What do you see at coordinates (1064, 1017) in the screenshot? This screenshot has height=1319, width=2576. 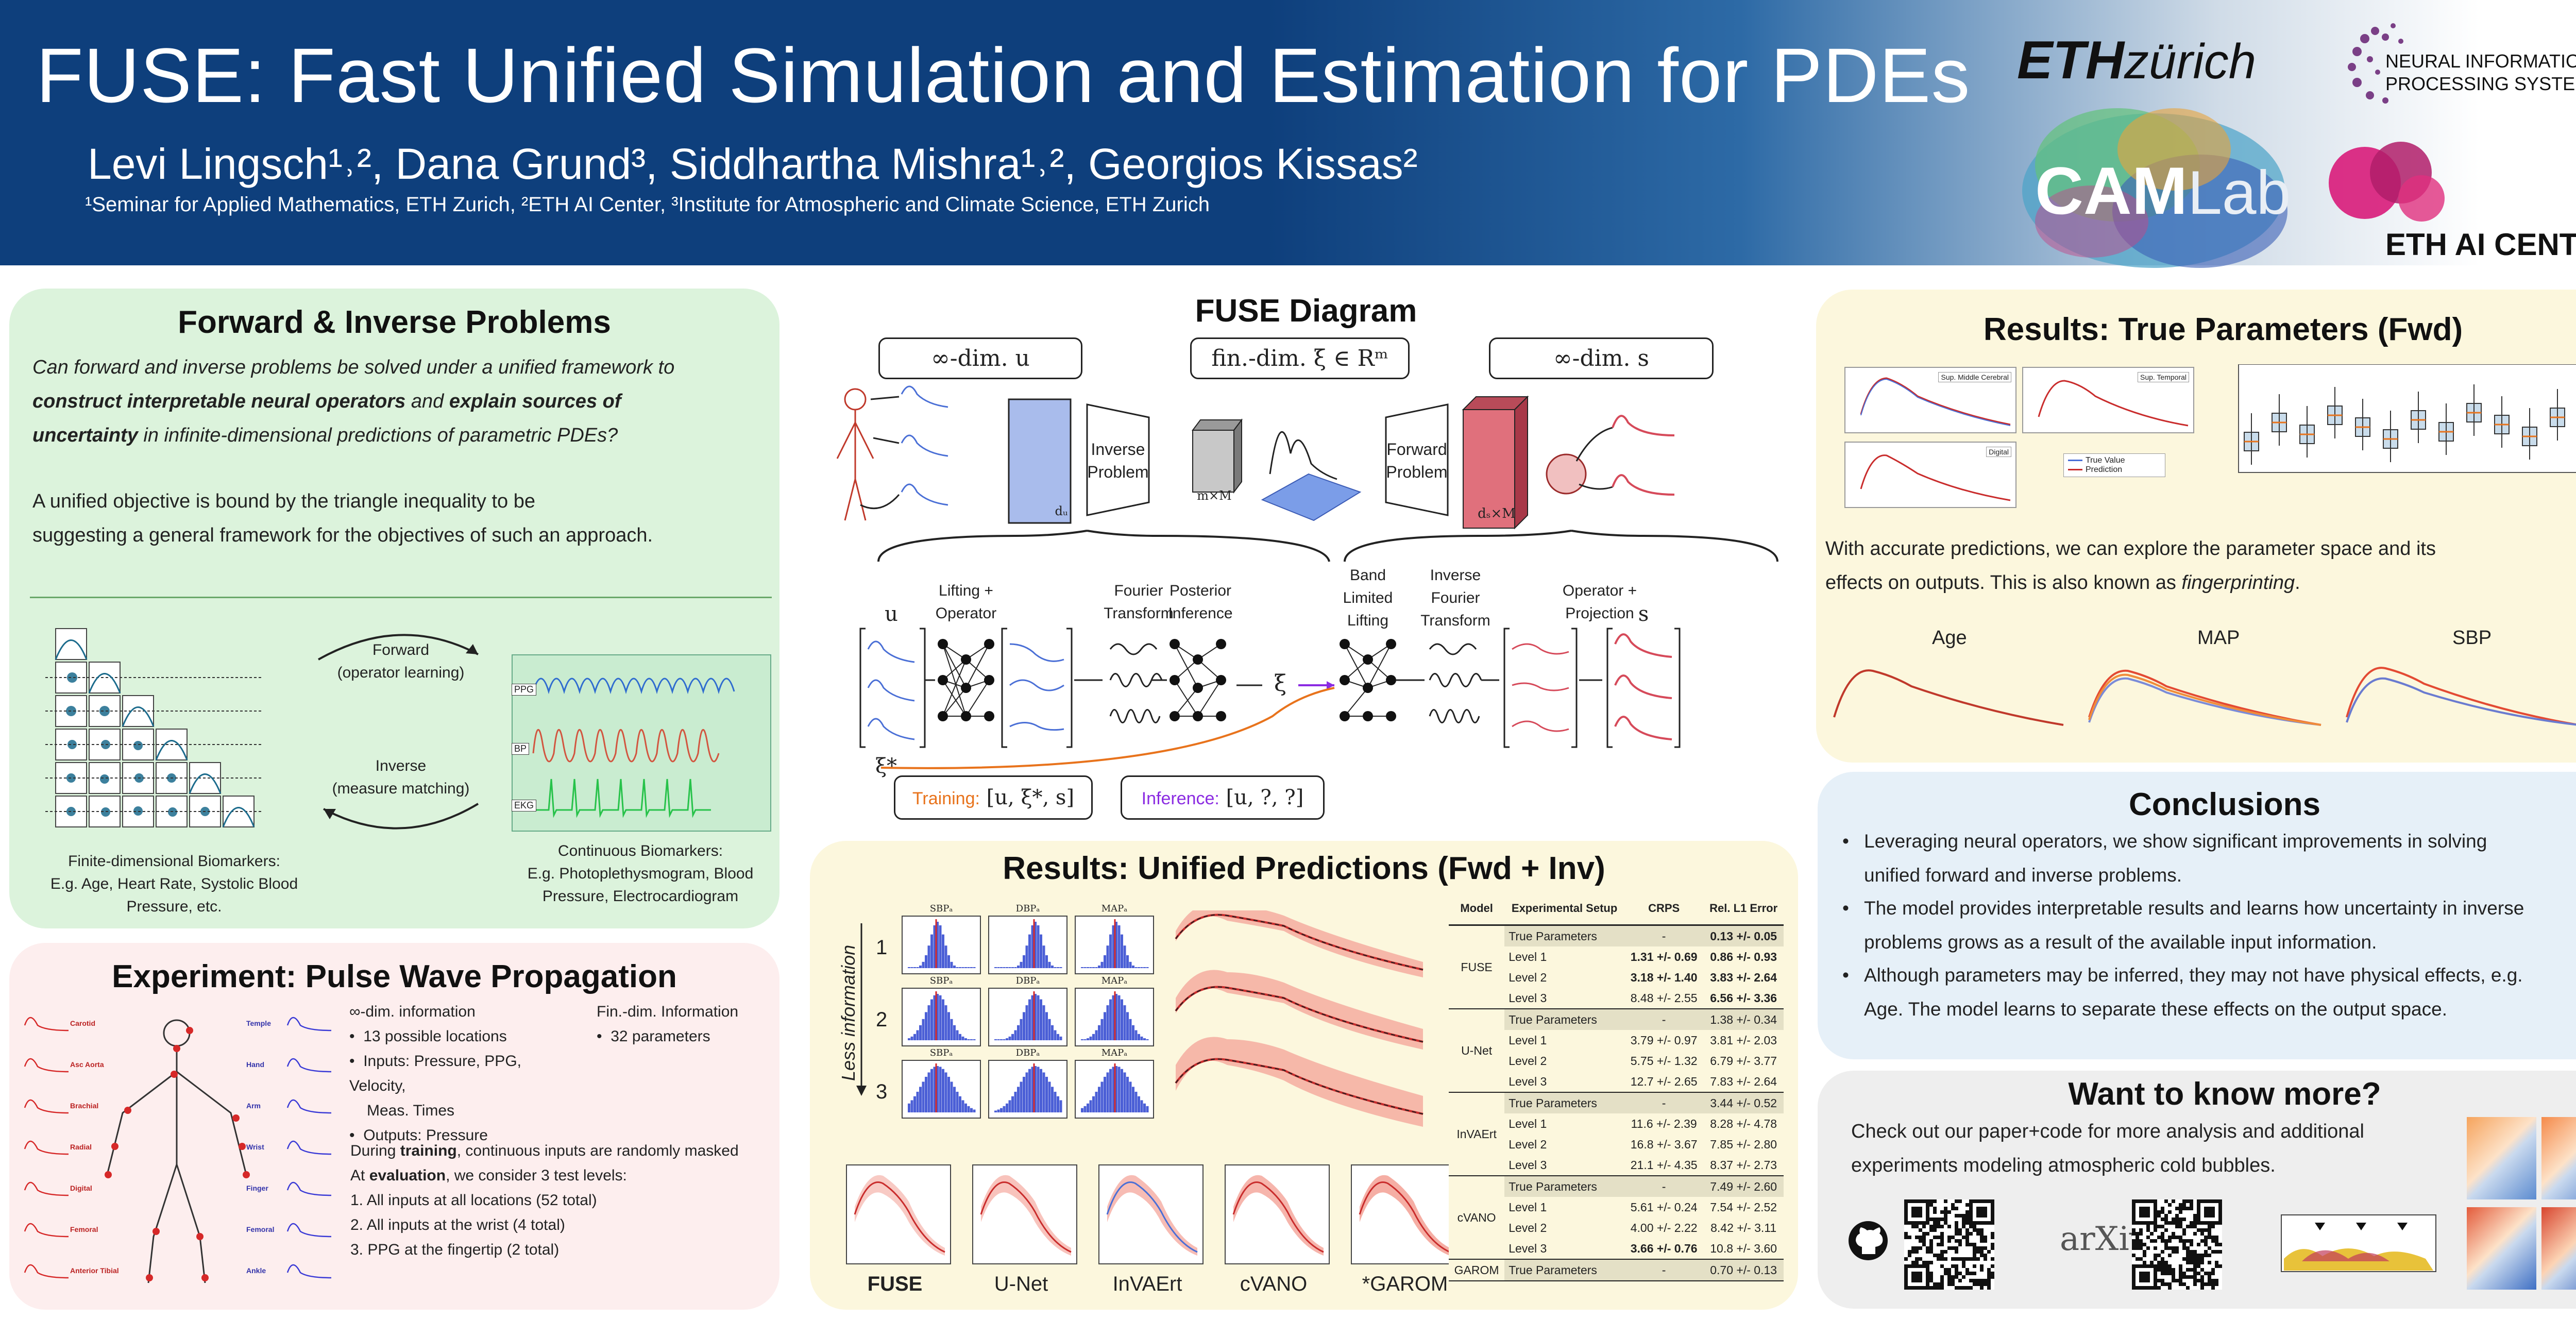 I see `histogram-grid: SBPₐ DBPₐ MAPₐ SBPₐ DBPₐ MAPₐ SBPₐ DBPₐ MAPₐ` at bounding box center [1064, 1017].